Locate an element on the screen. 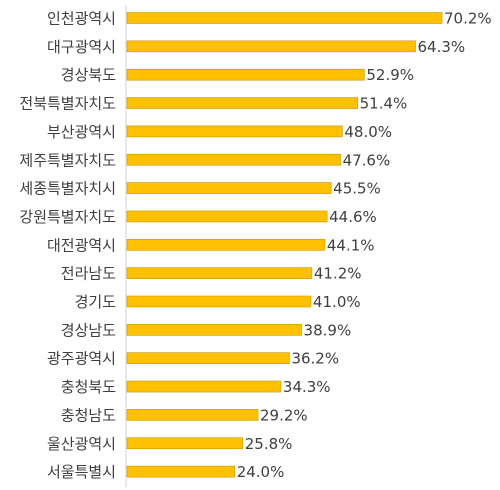 Image resolution: width=500 pixels, height=490 pixels. value-label-7: 45.5% is located at coordinates (357, 189).